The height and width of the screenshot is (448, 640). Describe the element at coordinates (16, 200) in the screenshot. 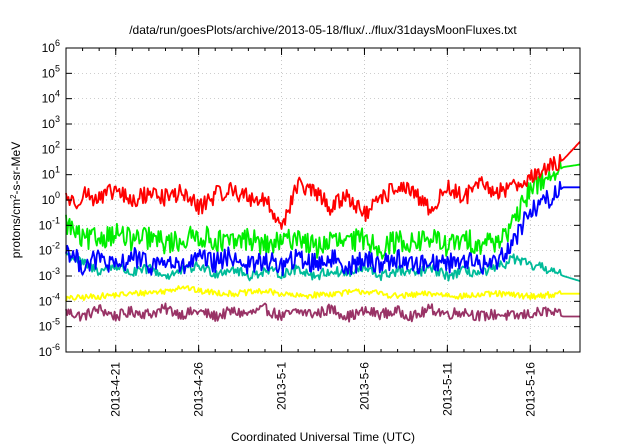

I see `y-axis-label: protons/cm2-s-sr-MeV` at that location.